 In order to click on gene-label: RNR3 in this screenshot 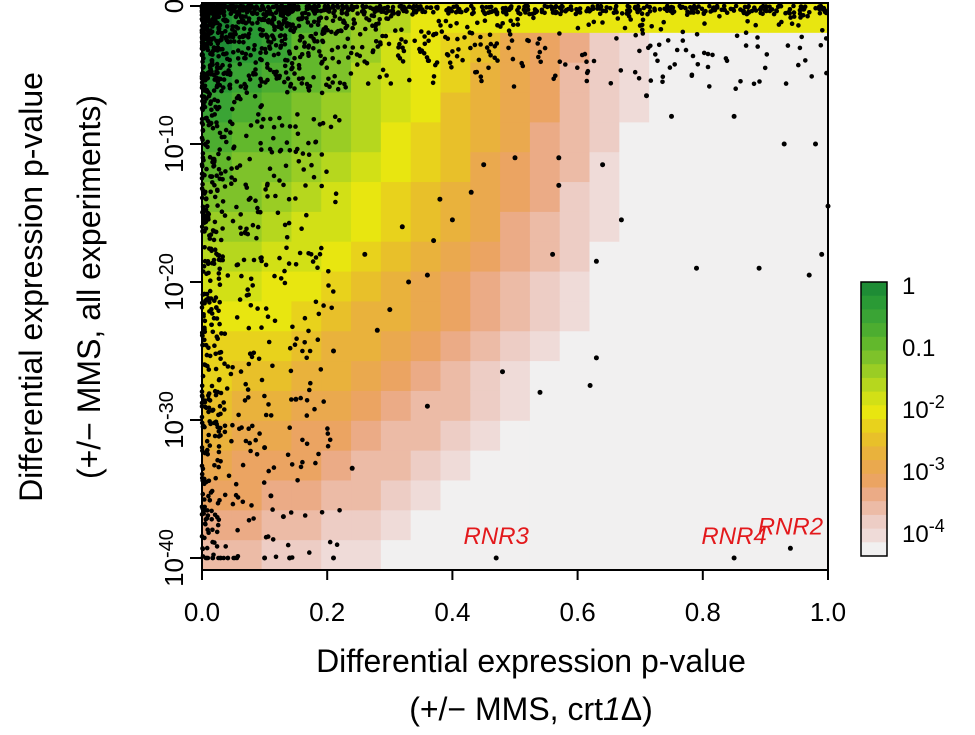, I will do `click(497, 536)`.